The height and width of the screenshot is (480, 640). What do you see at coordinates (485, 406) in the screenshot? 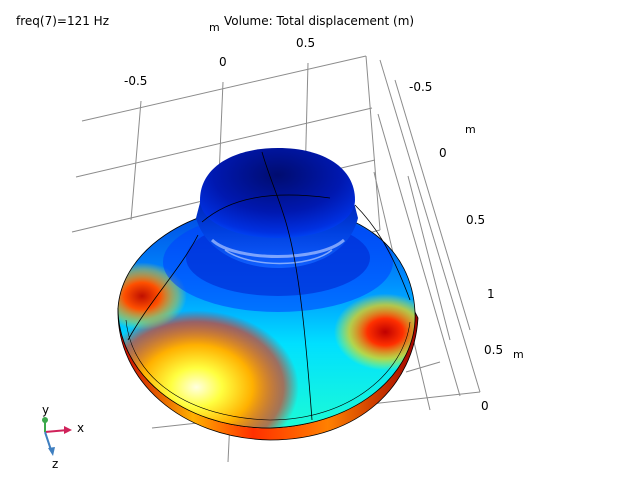
I see `depth-axis-tick: 0` at bounding box center [485, 406].